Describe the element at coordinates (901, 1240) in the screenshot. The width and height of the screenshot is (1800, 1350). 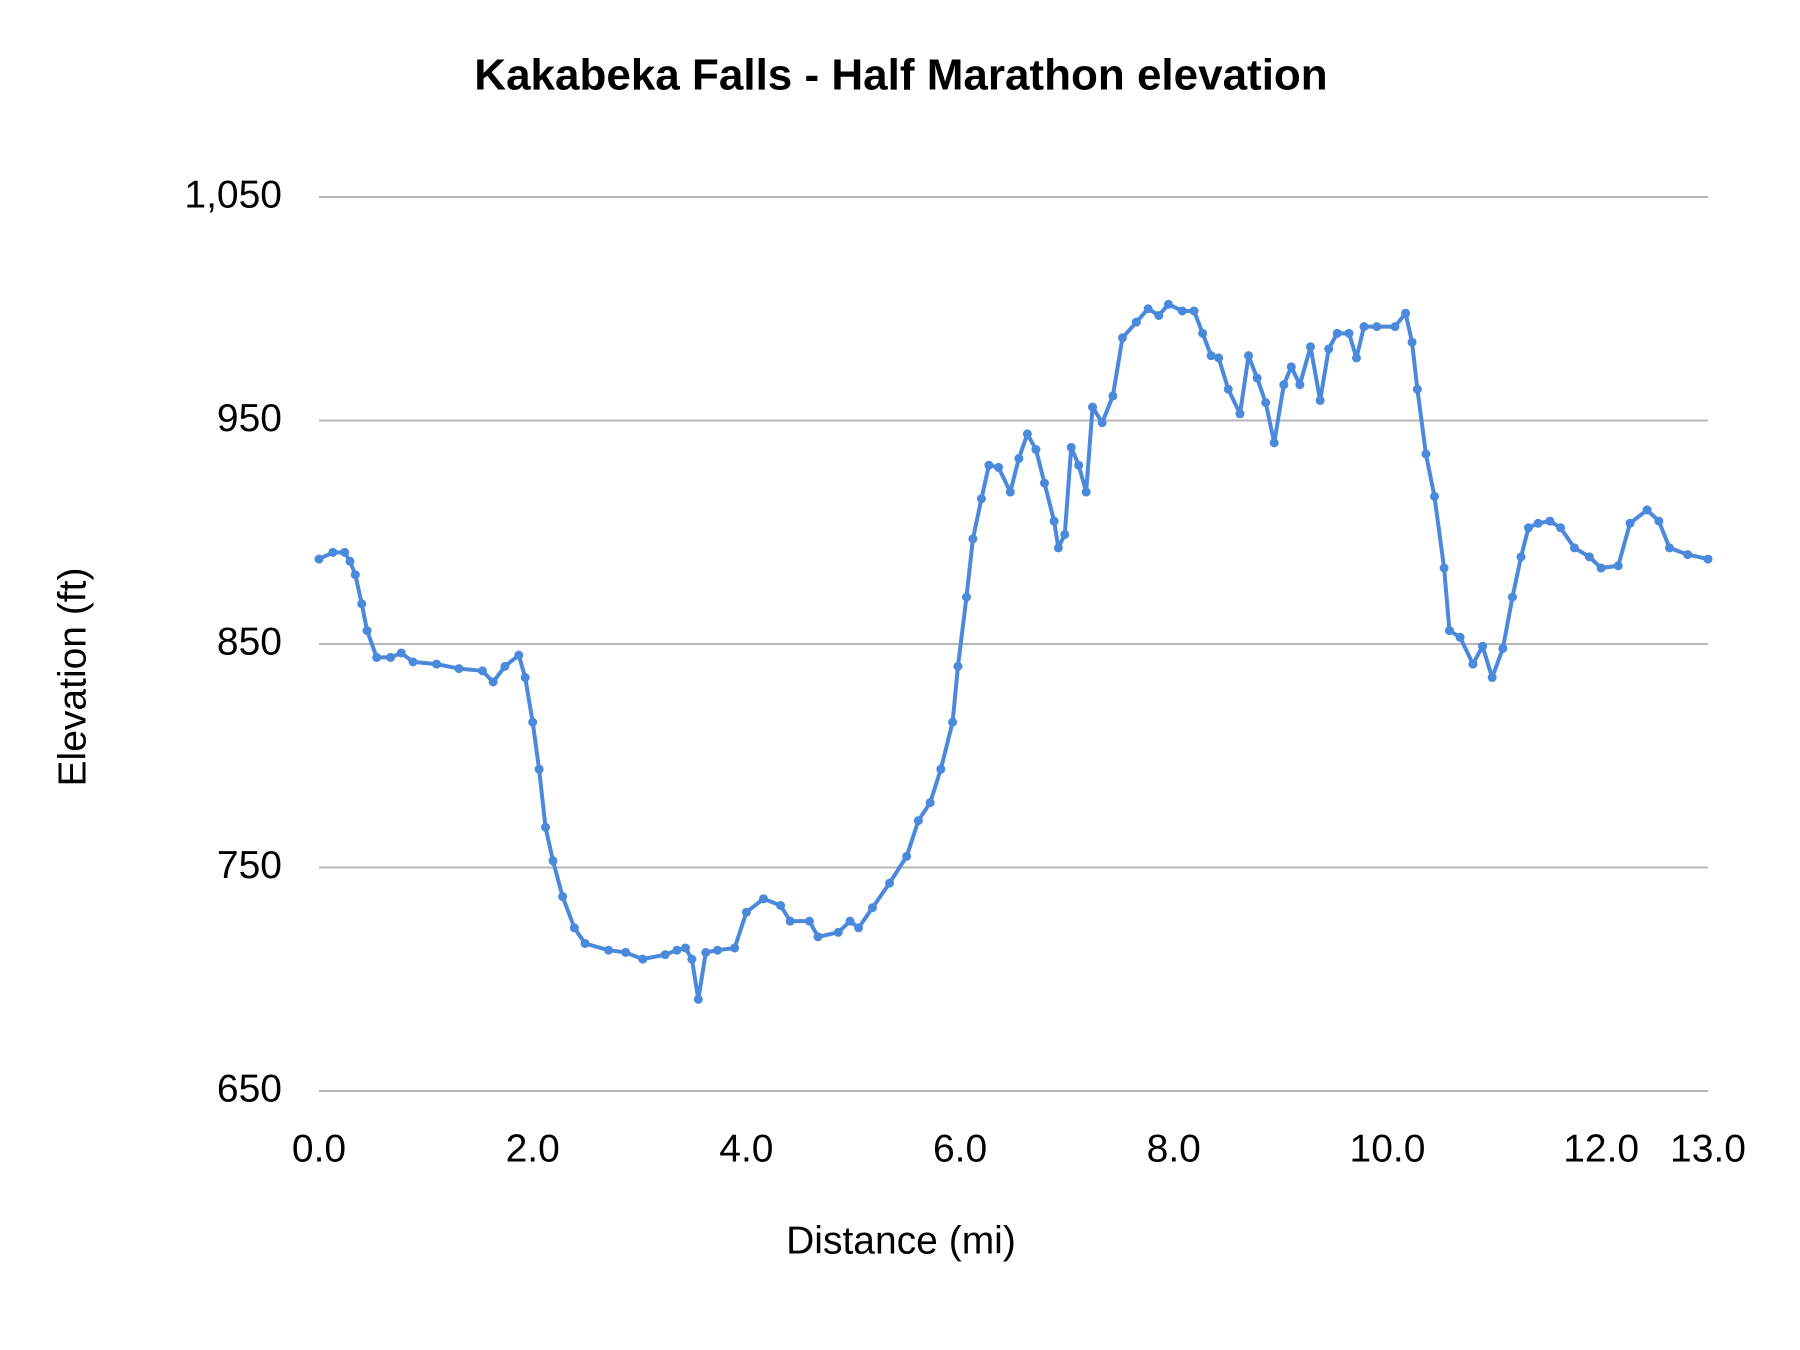
I see `x-axis-title: Distance (mi)` at that location.